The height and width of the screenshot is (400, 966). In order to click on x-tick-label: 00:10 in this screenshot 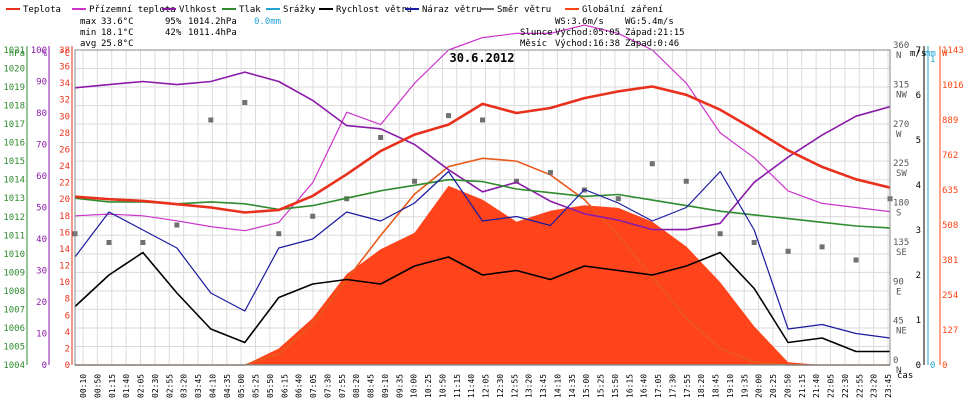, I will do `click(83, 386)`.